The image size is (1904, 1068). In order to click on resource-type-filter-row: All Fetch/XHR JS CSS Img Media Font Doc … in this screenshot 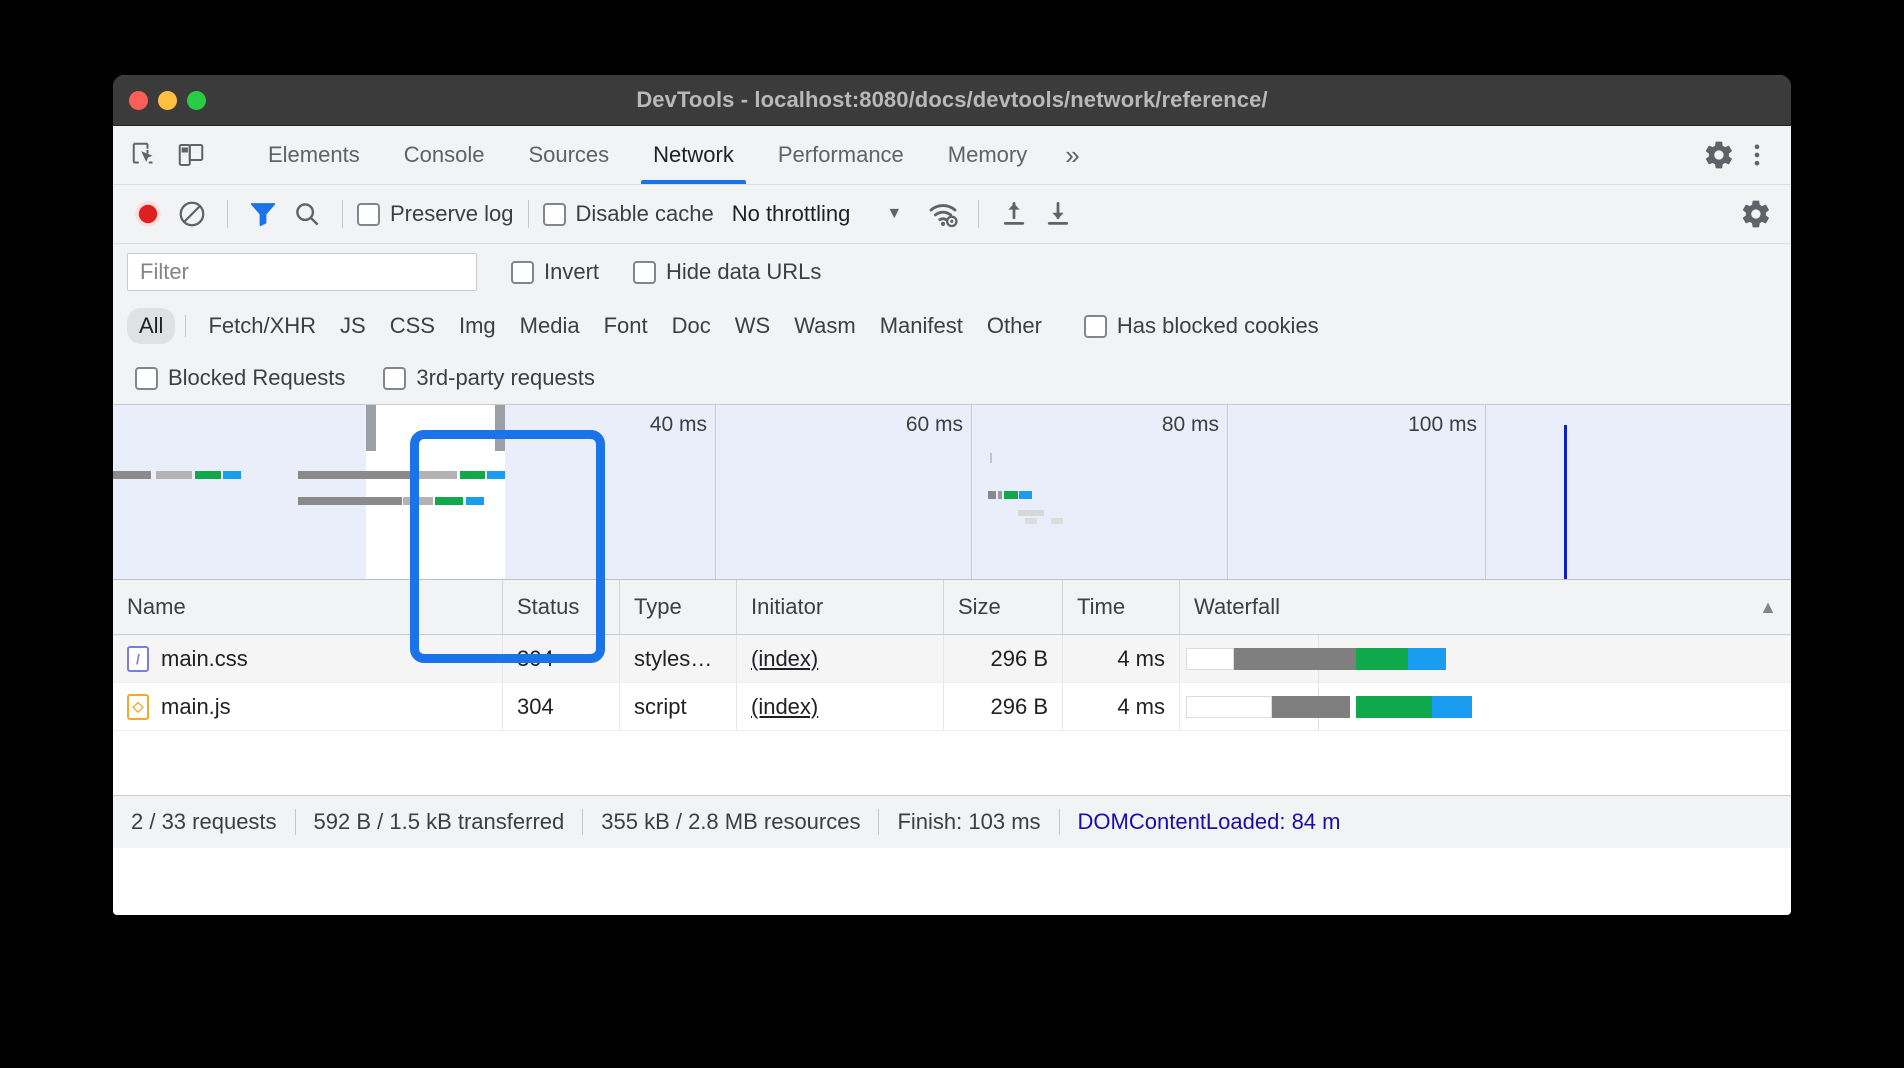, I will do `click(952, 326)`.